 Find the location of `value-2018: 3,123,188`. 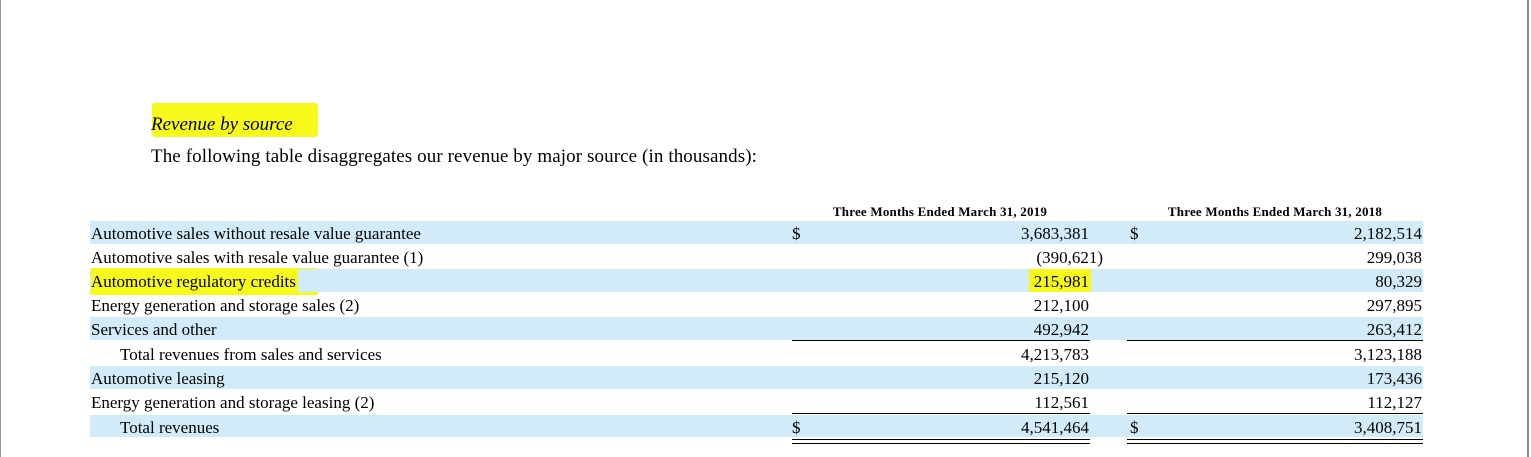

value-2018: 3,123,188 is located at coordinates (1388, 354).